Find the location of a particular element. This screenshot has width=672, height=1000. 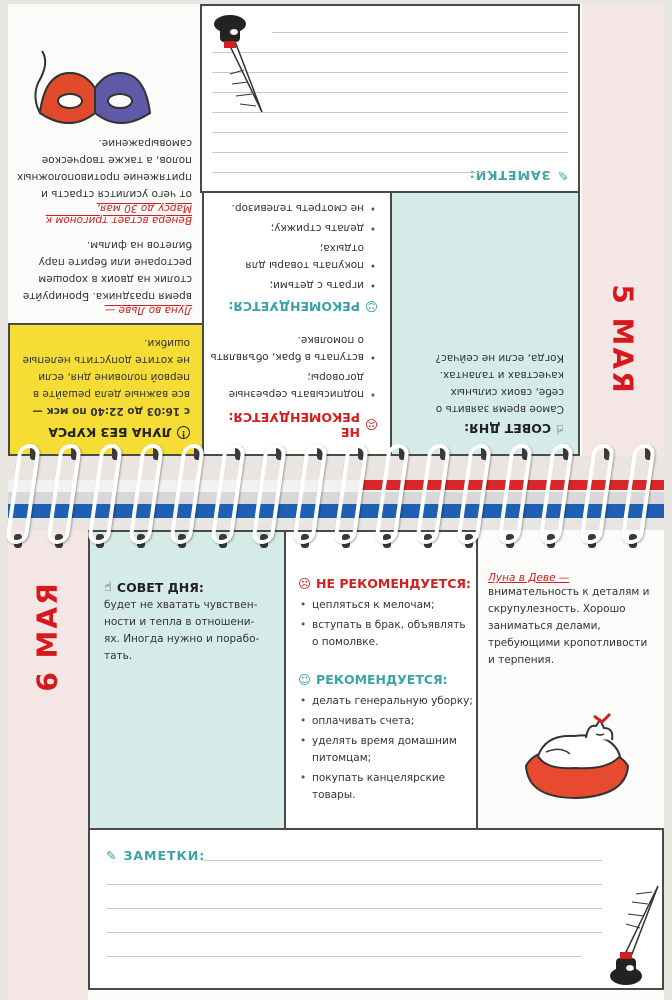

bottom-notes-heading: ✎ ЗАМЕТКИ: is located at coordinates (156, 855).